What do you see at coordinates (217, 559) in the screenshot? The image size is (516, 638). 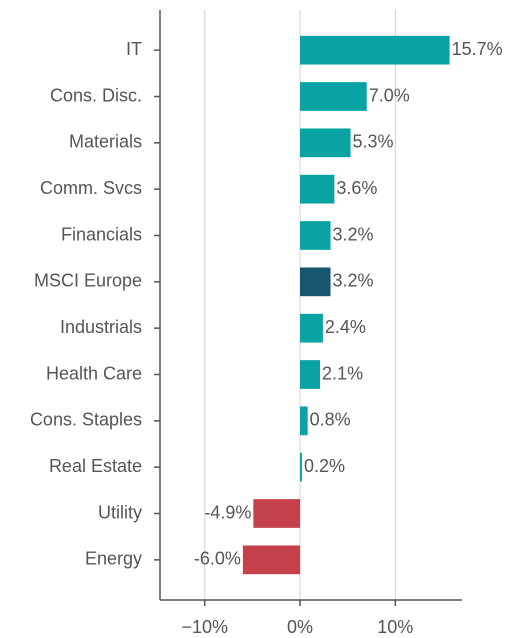 I see `value-label: -6.0%` at bounding box center [217, 559].